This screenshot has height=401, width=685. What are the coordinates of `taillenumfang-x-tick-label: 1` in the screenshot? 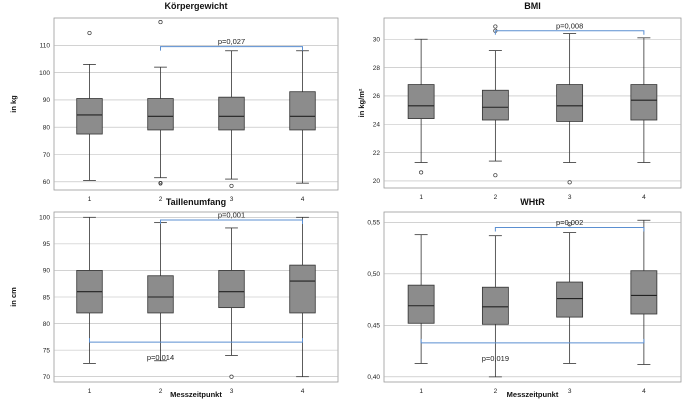 It's located at (90, 391).